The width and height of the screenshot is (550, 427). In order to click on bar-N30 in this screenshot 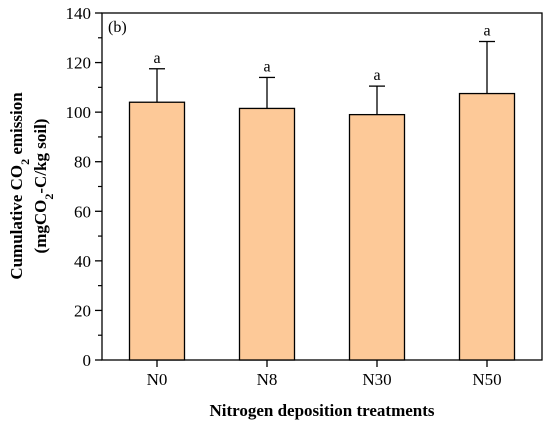, I will do `click(377, 237)`.